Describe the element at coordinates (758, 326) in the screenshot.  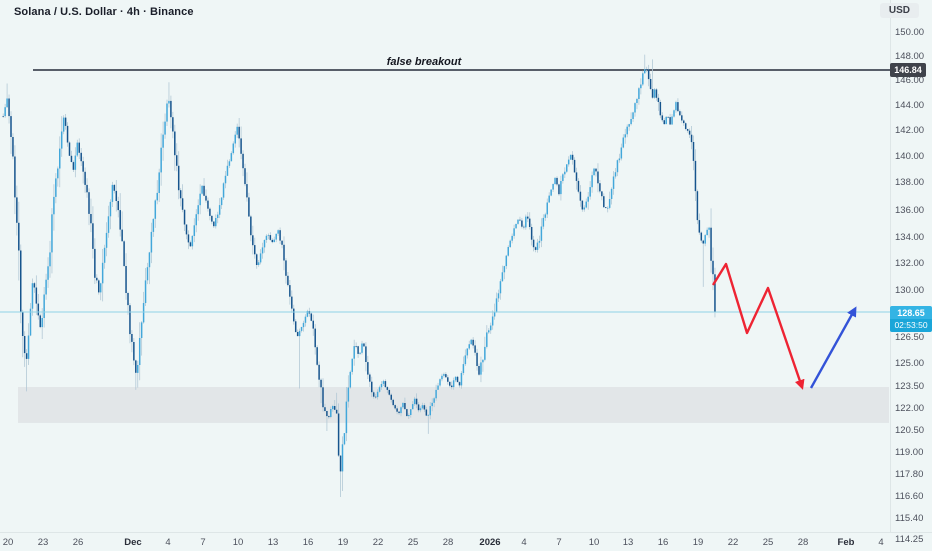
I see `projected-drop-arrow` at that location.